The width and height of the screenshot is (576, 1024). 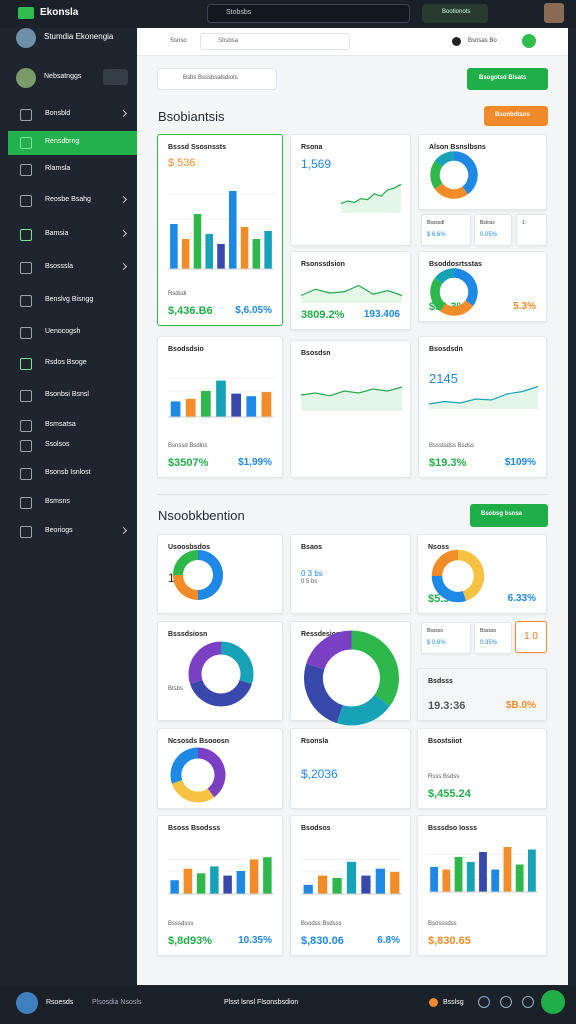 What do you see at coordinates (446, 349) in the screenshot?
I see `card-title: Bsosdsdn` at bounding box center [446, 349].